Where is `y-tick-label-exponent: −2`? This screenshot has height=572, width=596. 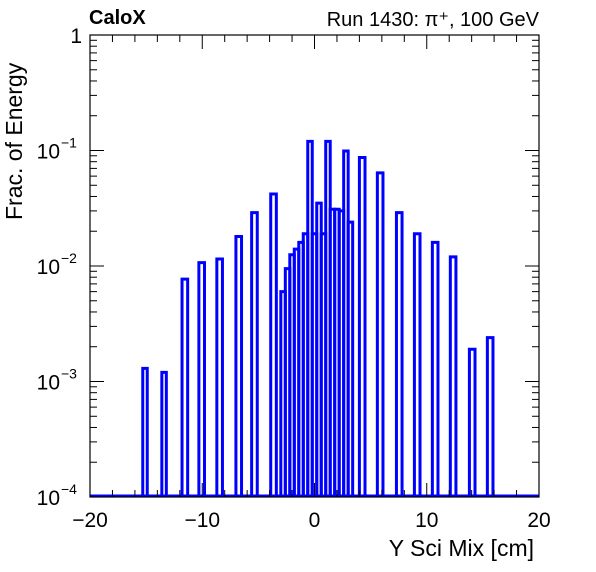 y-tick-label-exponent: −2 is located at coordinates (69, 258).